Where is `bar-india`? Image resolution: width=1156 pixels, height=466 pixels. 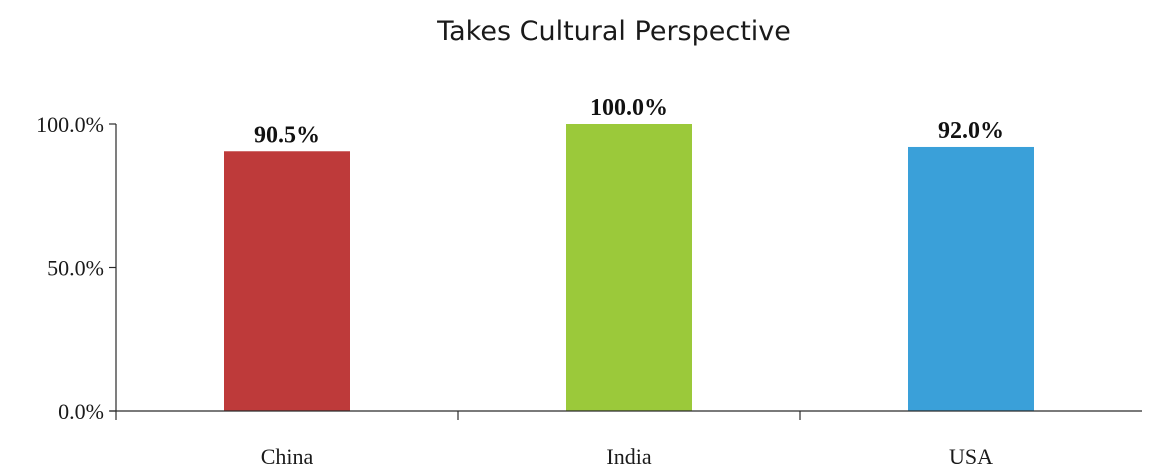 bar-india is located at coordinates (629, 267).